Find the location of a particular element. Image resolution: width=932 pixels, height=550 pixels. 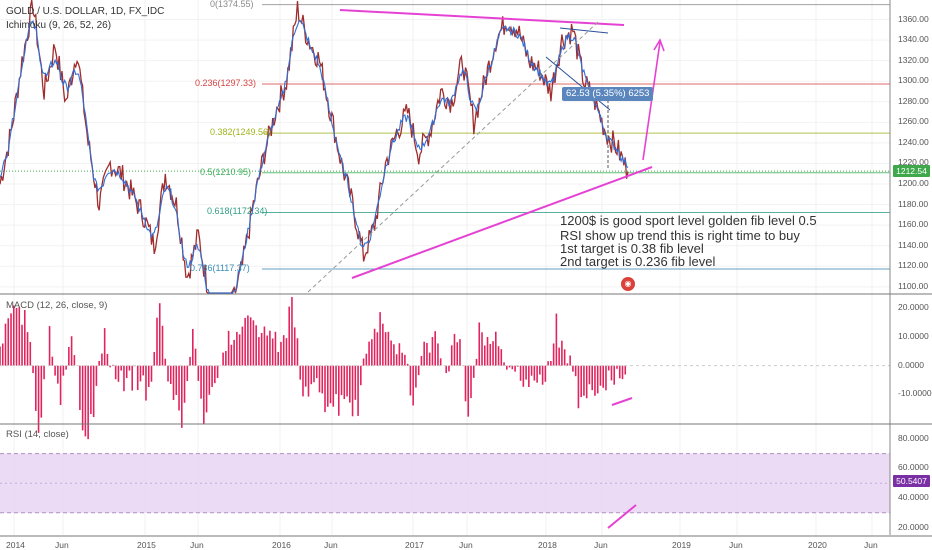

time-tick: 2020 is located at coordinates (817, 545).